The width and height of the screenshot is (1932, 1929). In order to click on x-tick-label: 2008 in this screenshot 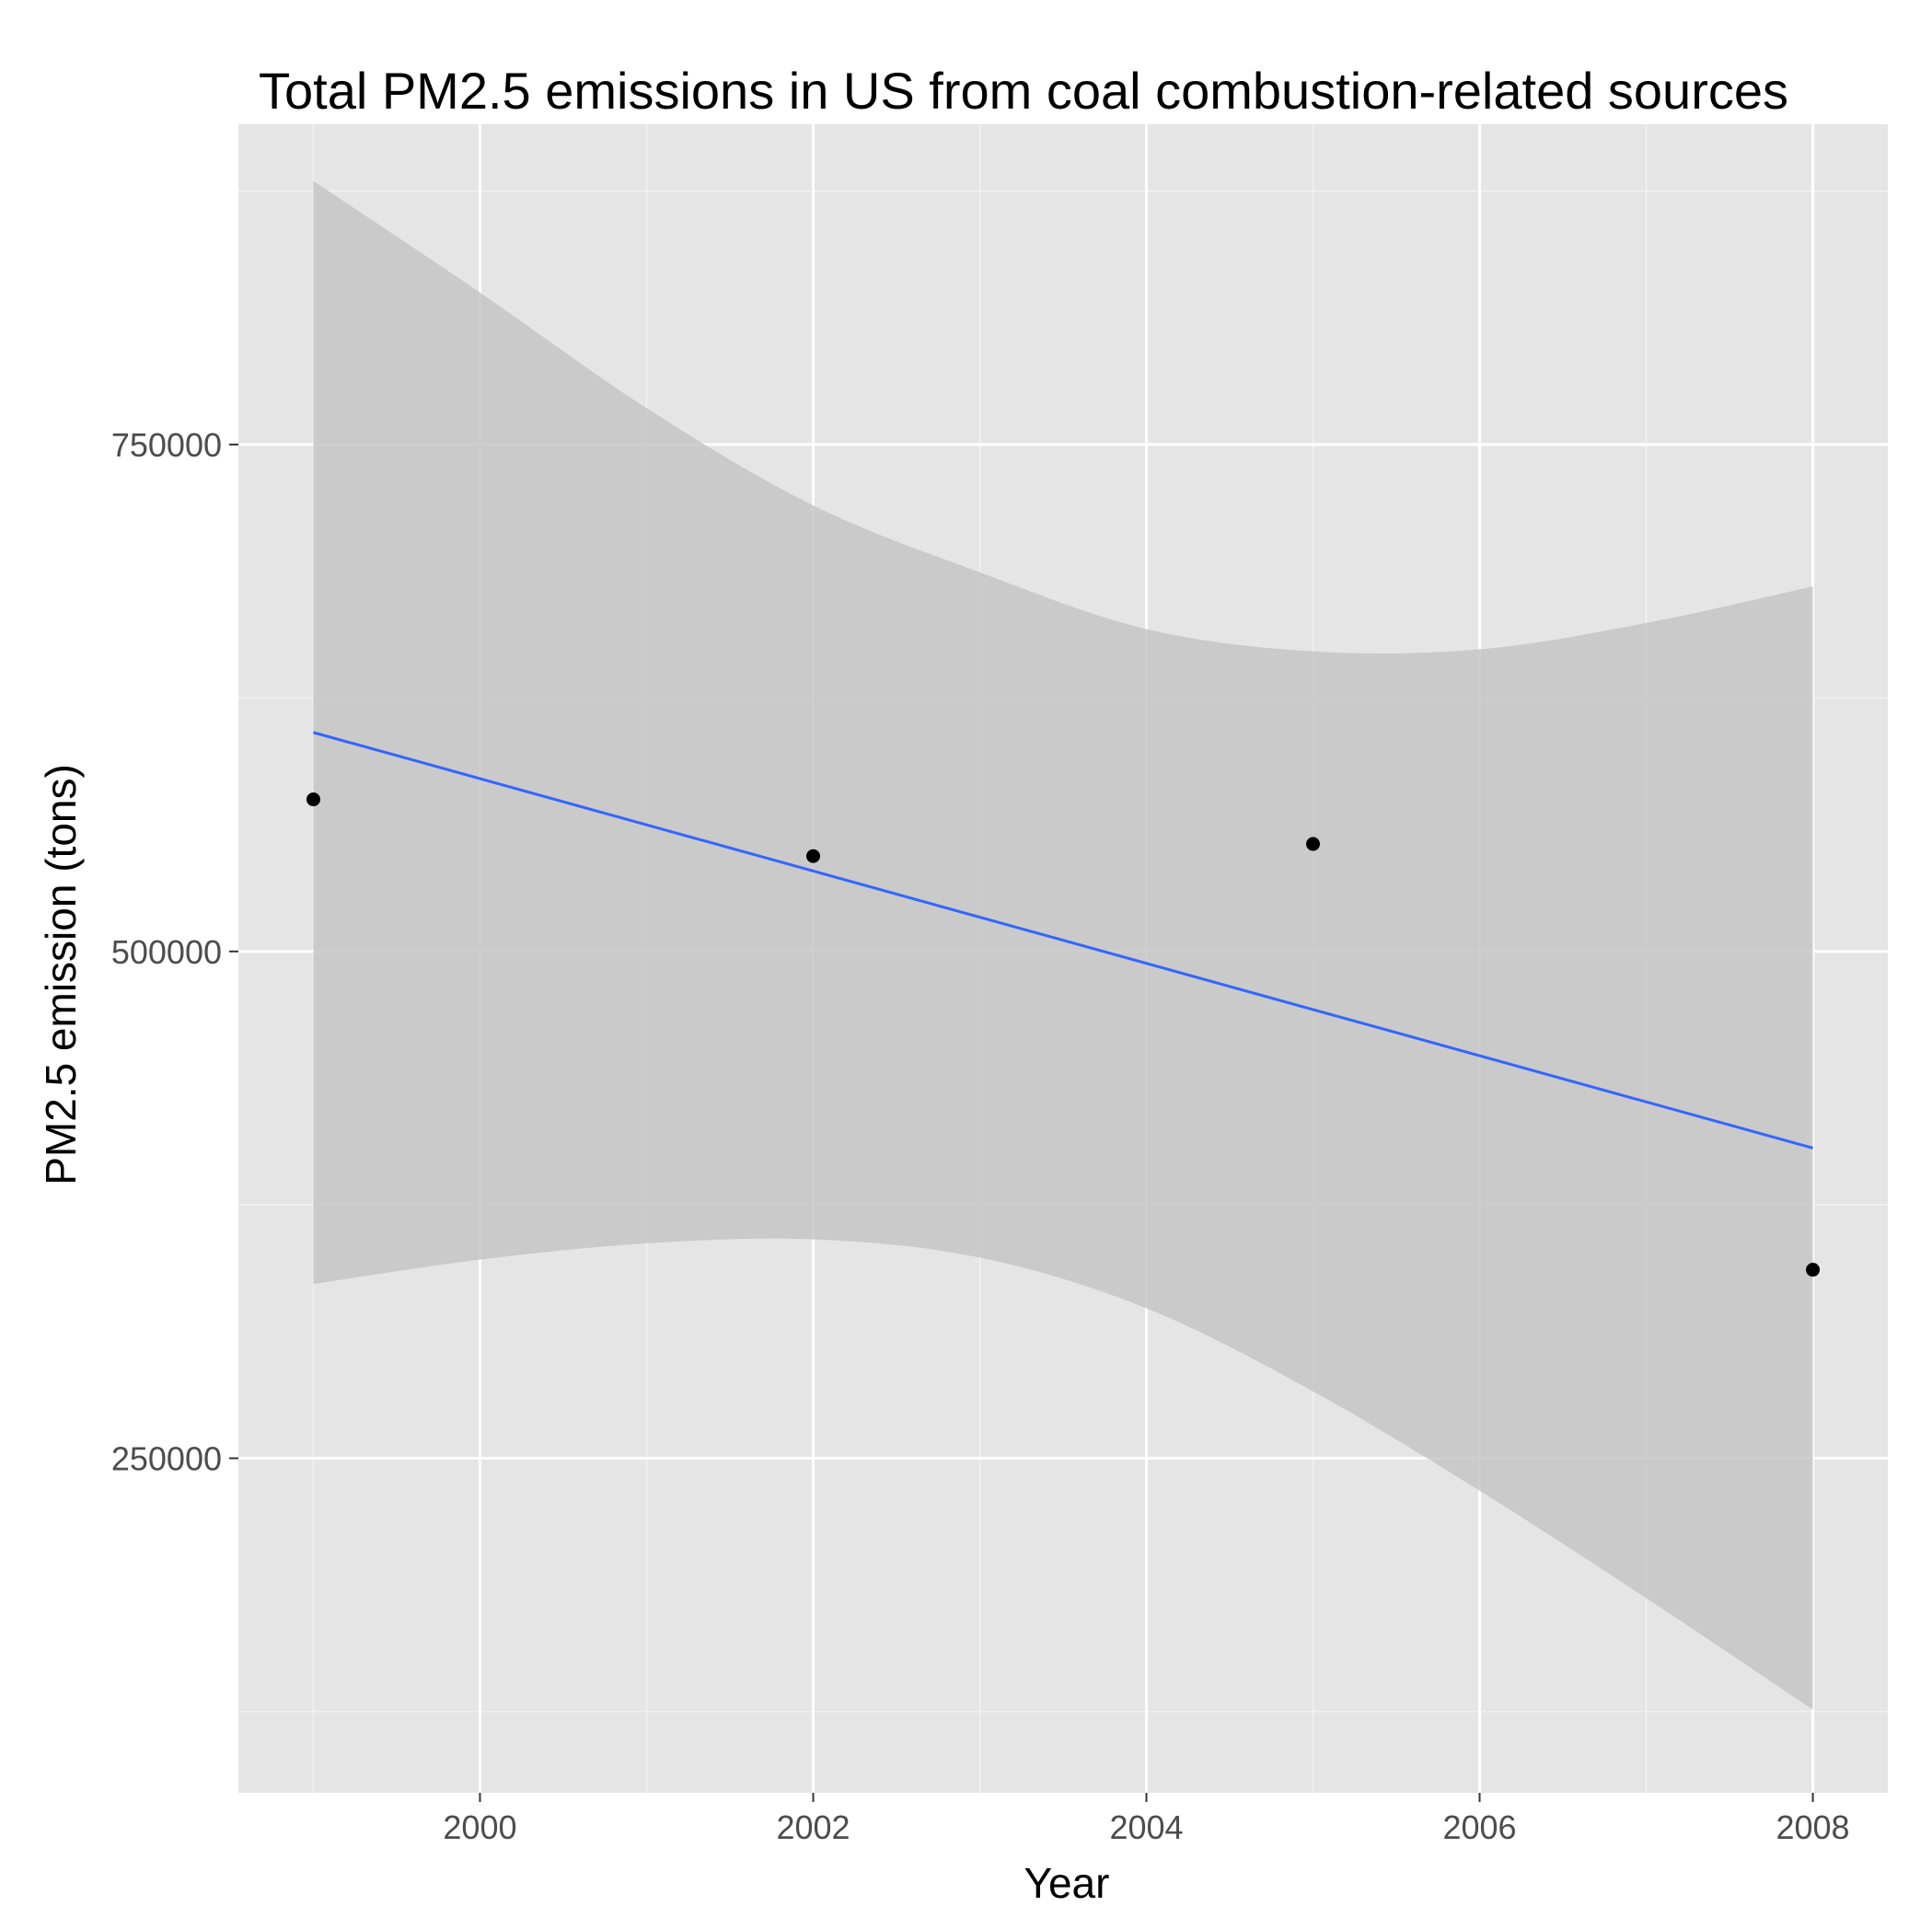, I will do `click(1813, 1827)`.